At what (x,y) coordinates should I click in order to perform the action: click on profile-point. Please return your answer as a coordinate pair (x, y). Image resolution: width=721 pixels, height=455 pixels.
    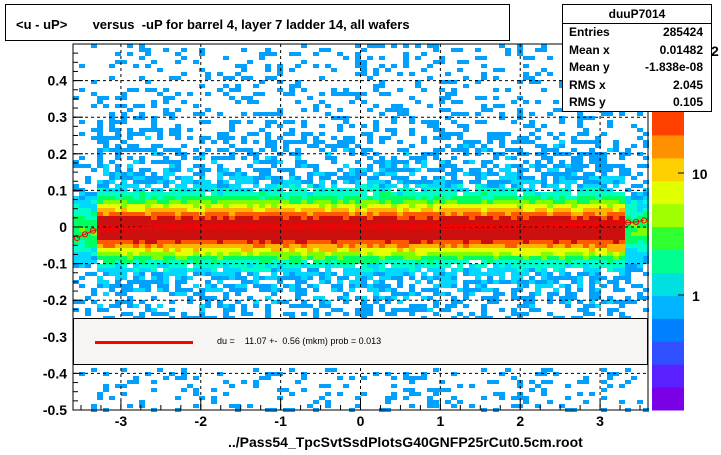
    Looking at the image, I should click on (316, 227).